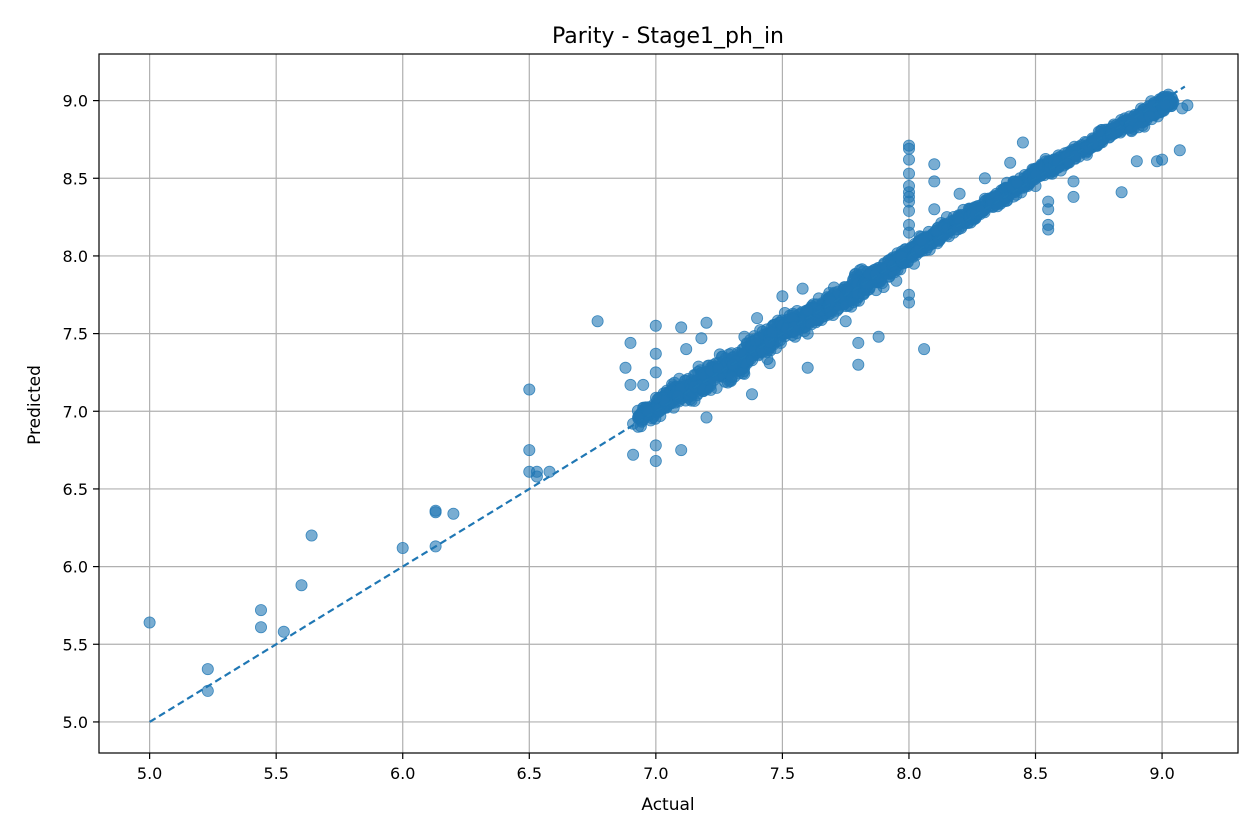 Image resolution: width=1260 pixels, height=840 pixels. I want to click on x-tick-label: 5.0, so click(149, 773).